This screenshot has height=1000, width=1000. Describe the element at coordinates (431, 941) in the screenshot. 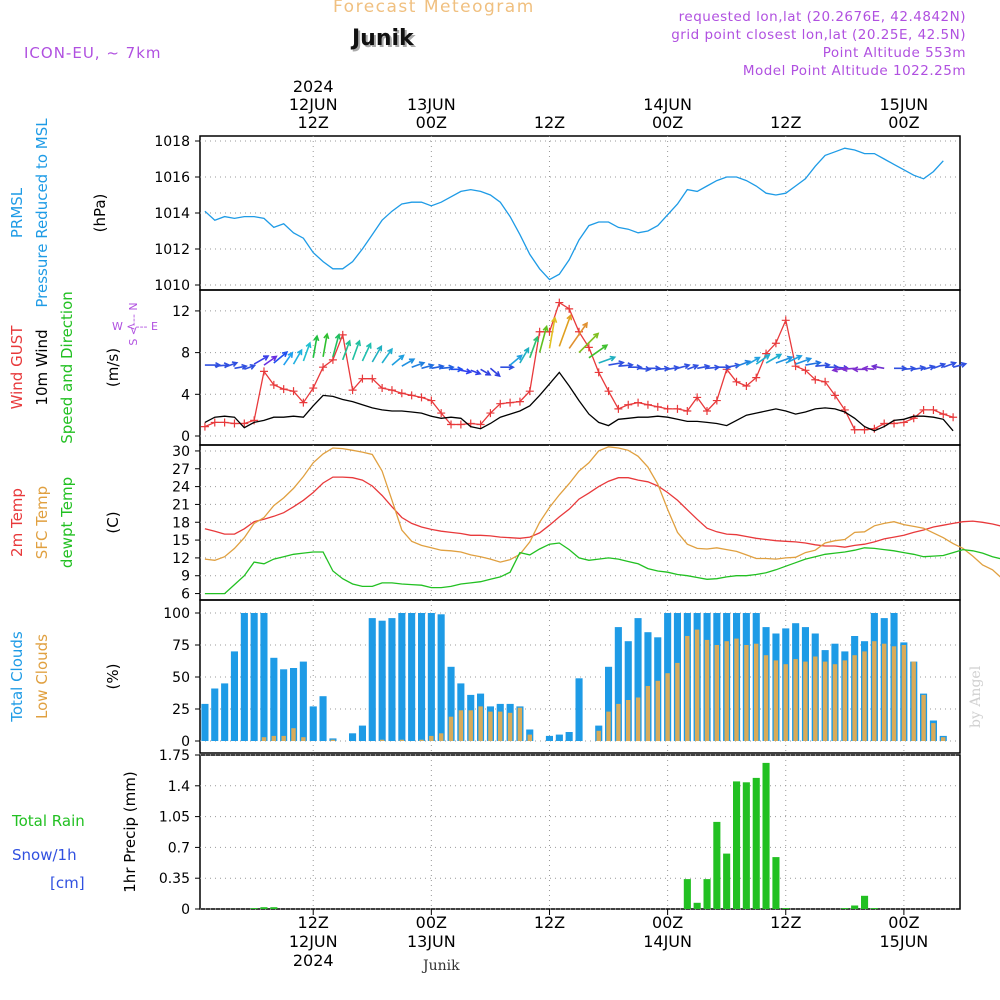

I see `bottom-date-label: 13JUN` at that location.